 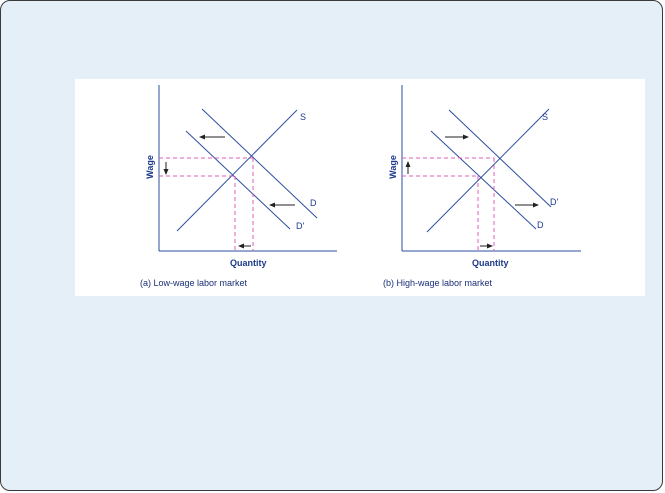 I want to click on high-wage-graph, so click(x=491, y=168).